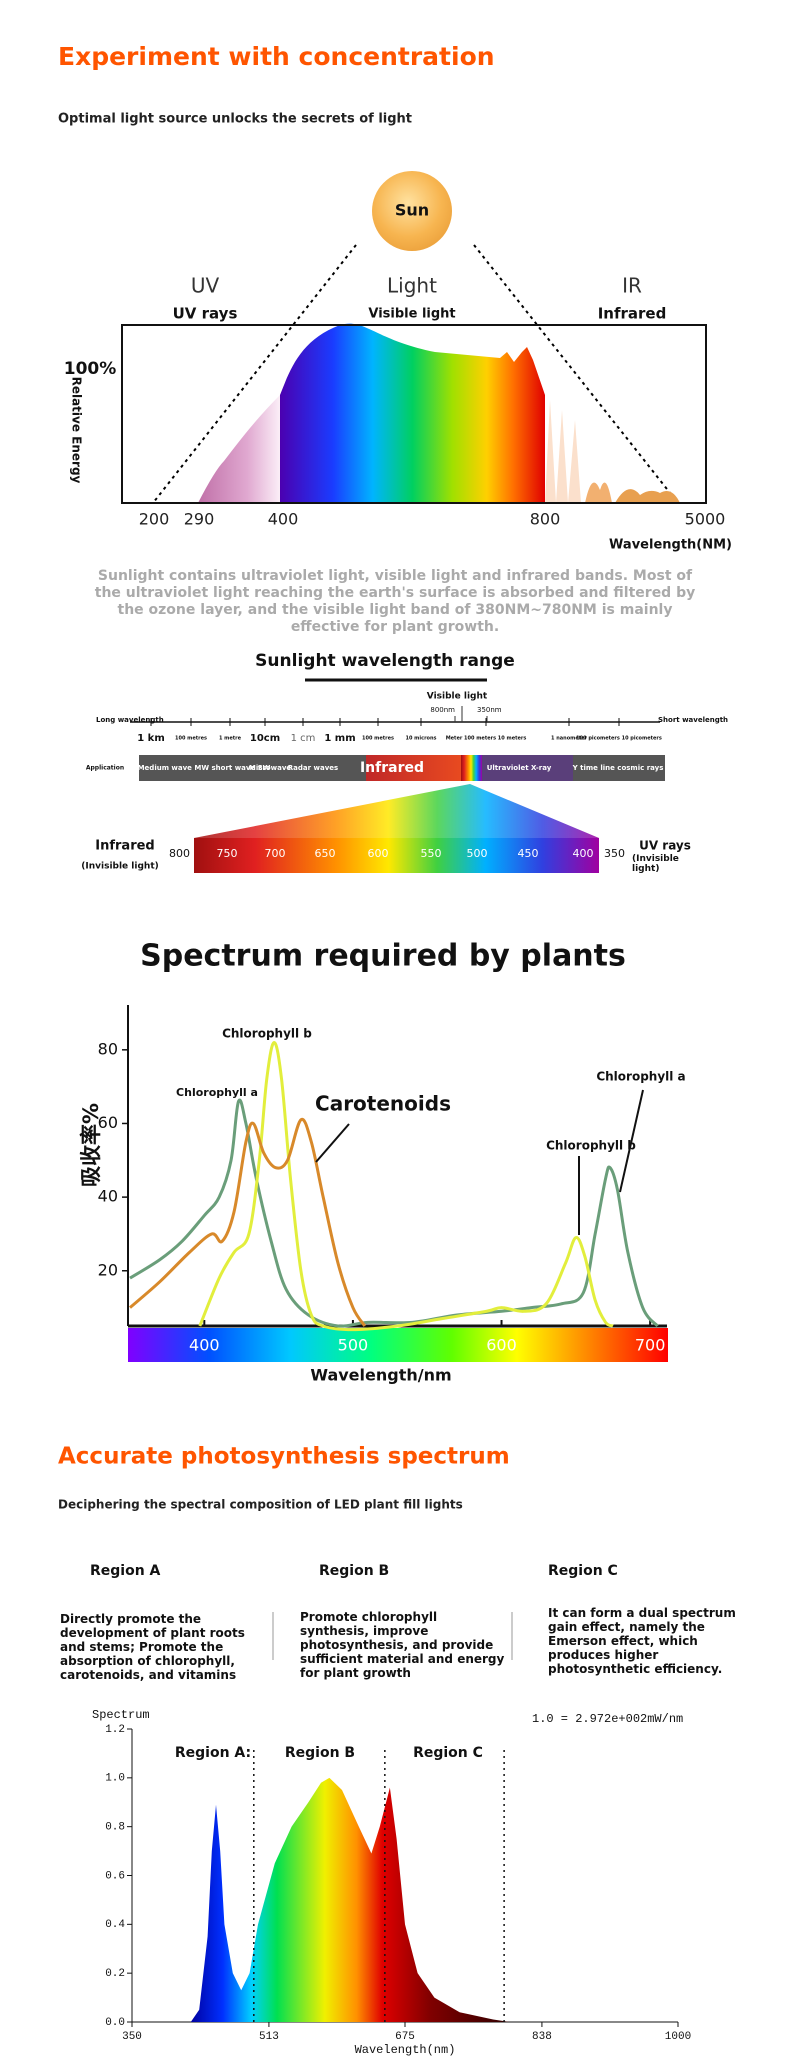  What do you see at coordinates (77, 430) in the screenshot?
I see `y-label: Relative Energy` at bounding box center [77, 430].